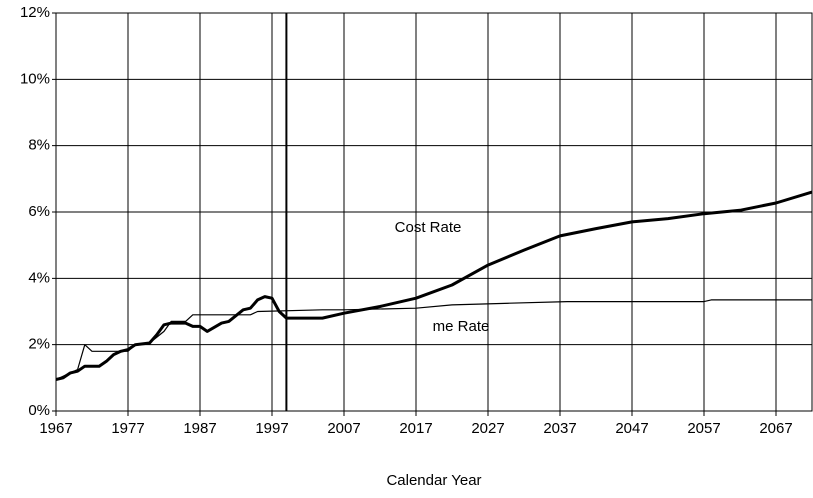 The height and width of the screenshot is (498, 813). Describe the element at coordinates (35, 12) in the screenshot. I see `y-tick-label: 12%` at that location.